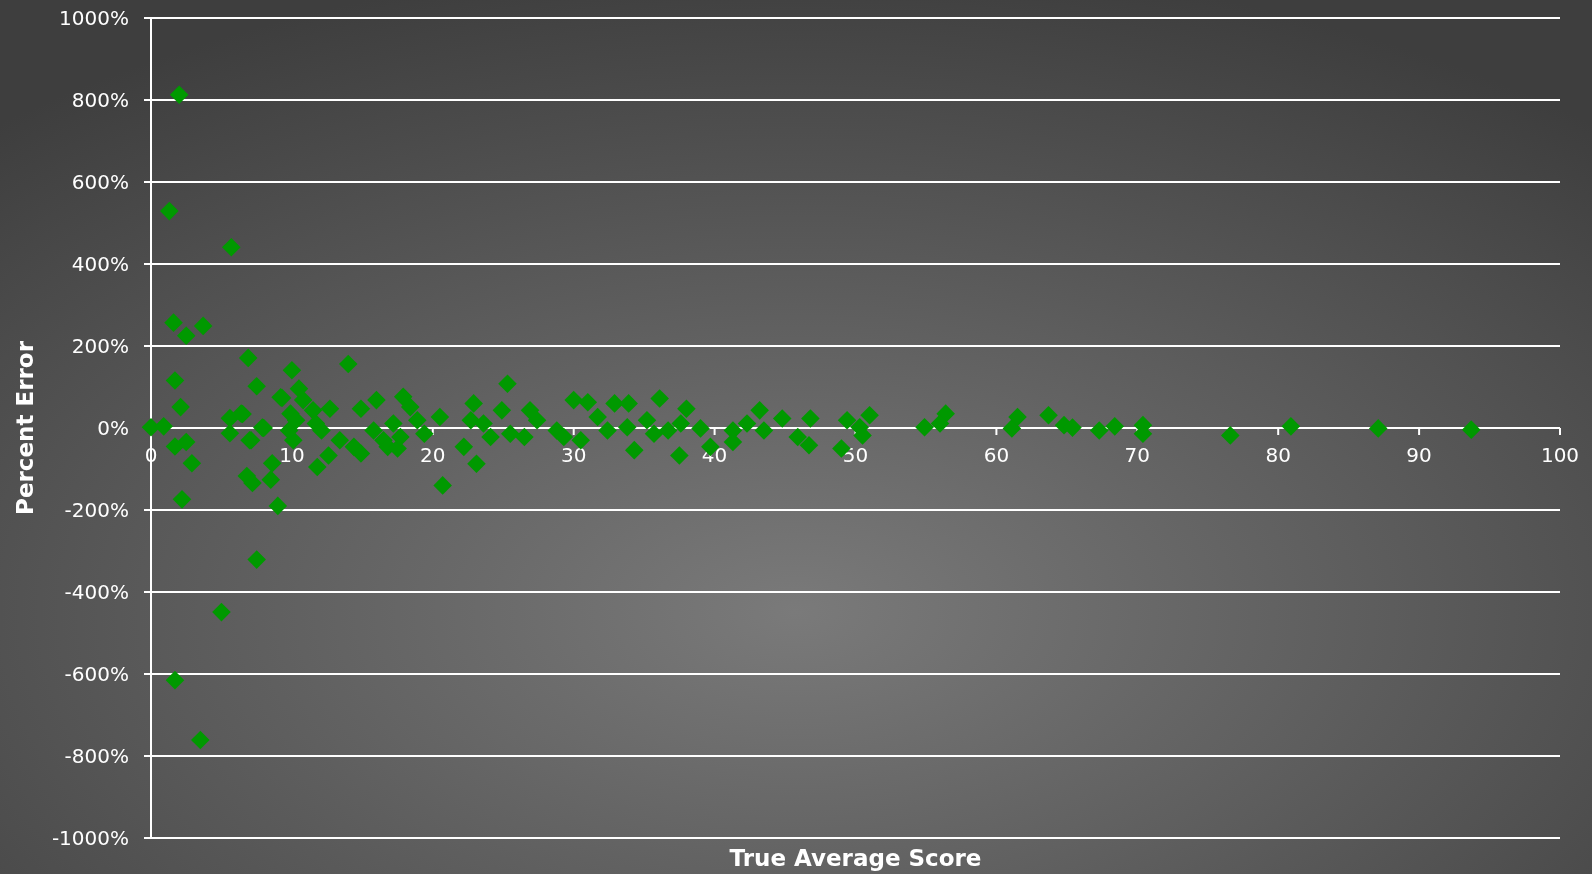 The image size is (1592, 874). I want to click on x-tick-label: 20, so click(433, 455).